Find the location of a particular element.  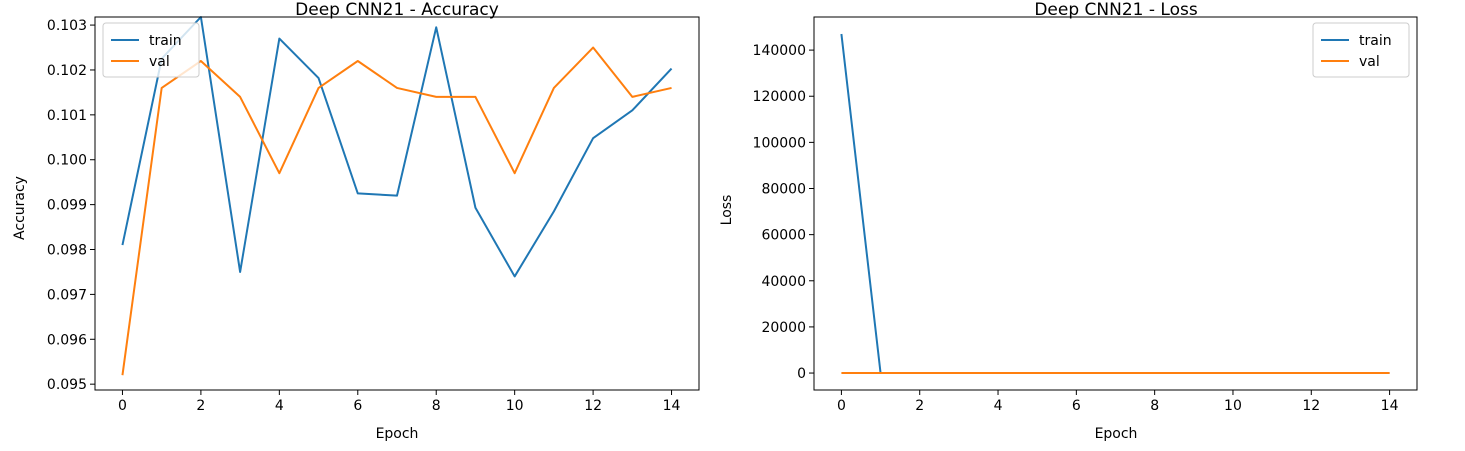

y-axis-label: Loss is located at coordinates (727, 210).